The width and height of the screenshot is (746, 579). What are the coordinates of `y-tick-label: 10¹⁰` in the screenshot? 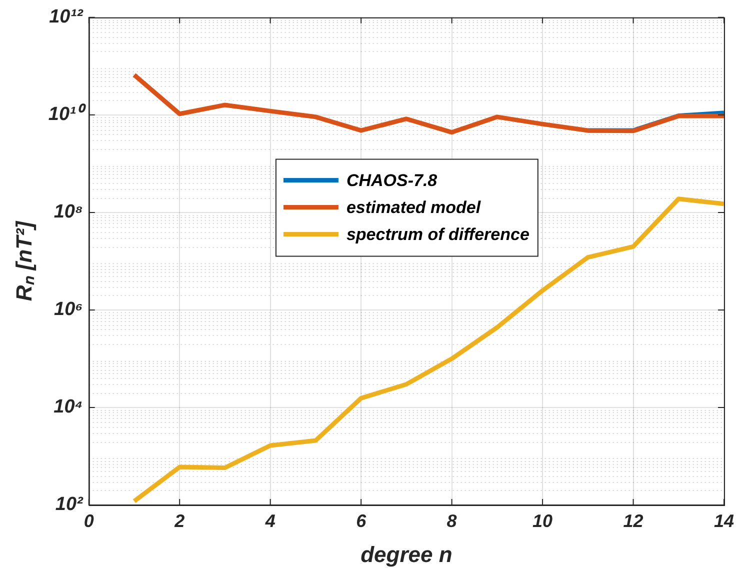 It's located at (67, 114).